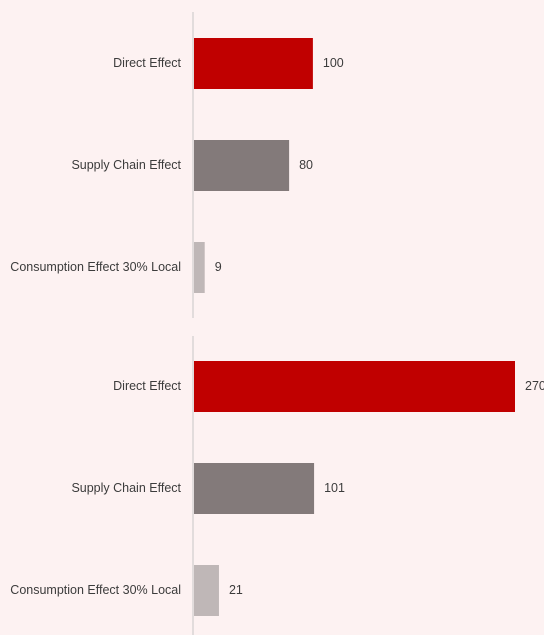  I want to click on value-label-direct: 270, so click(534, 386).